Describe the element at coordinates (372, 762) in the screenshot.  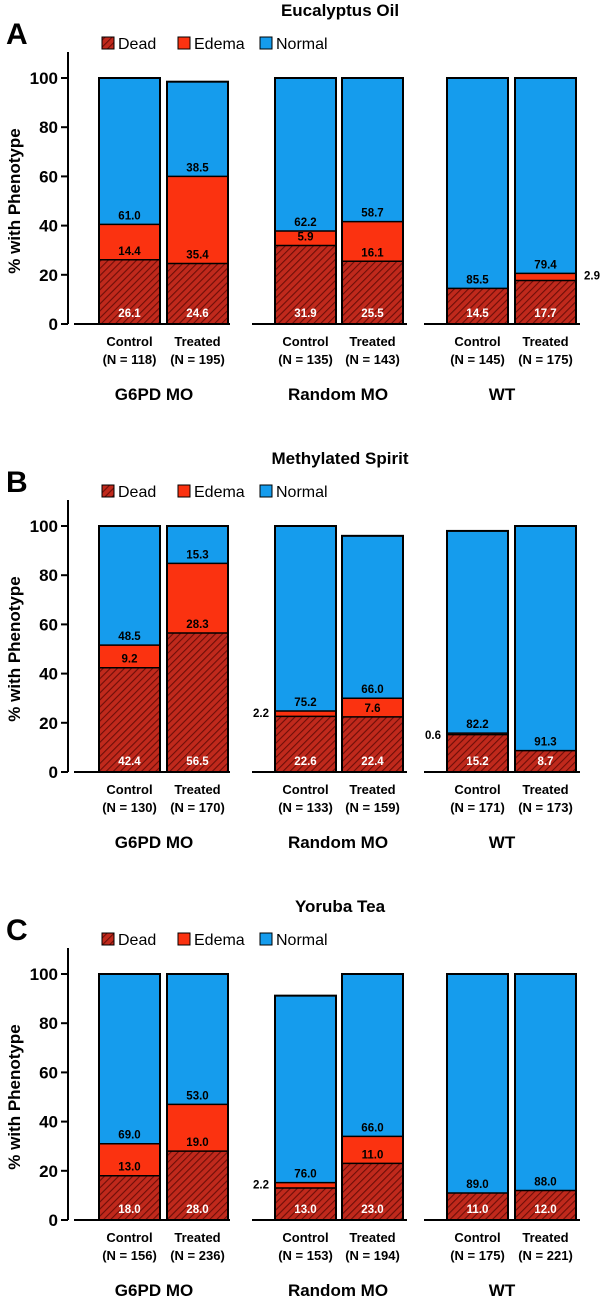
I see `data-label-dead: 22.4` at that location.